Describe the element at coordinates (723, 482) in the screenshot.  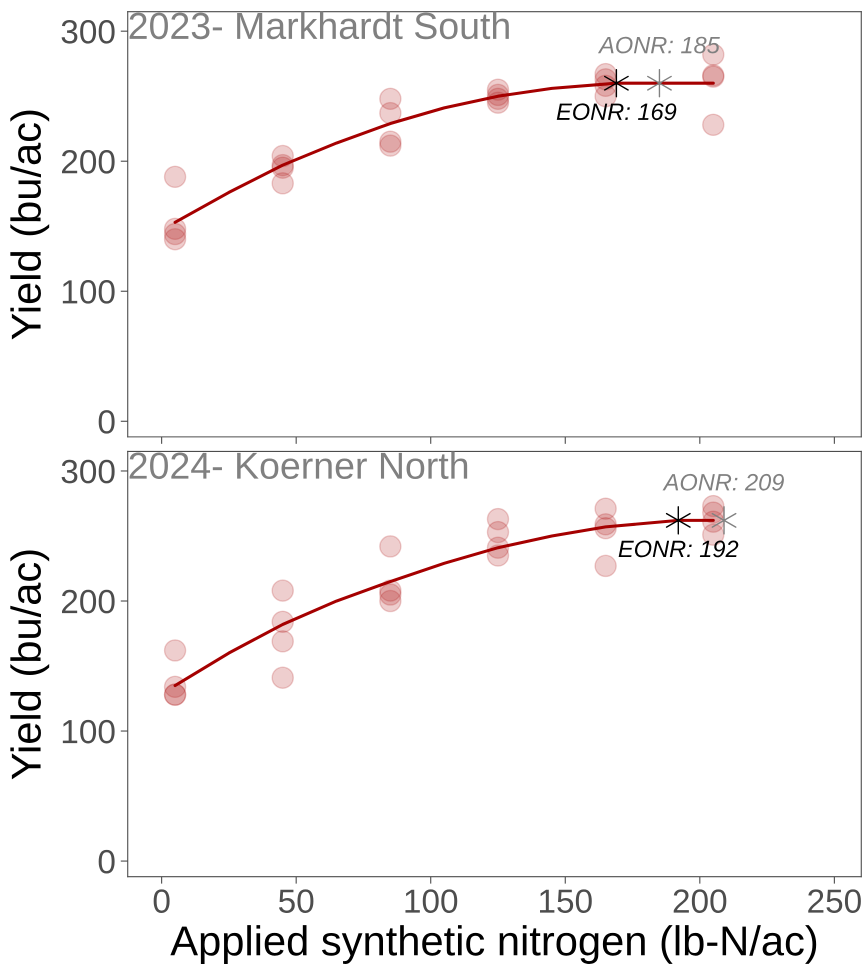
I see `annotation: AONR: 209` at that location.